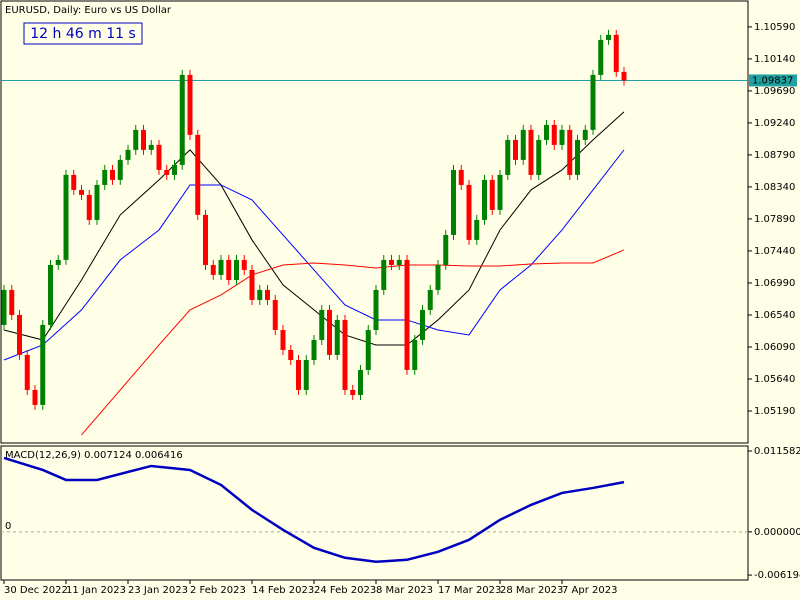 The image size is (800, 600). I want to click on y-tick-label: 0.000000, so click(777, 532).